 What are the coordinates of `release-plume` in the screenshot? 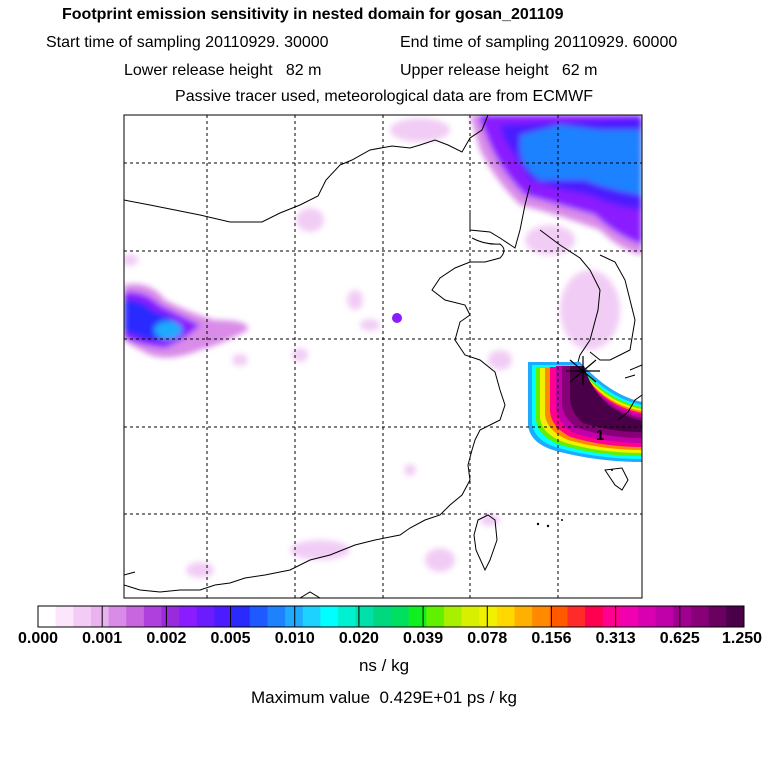 It's located at (585, 412).